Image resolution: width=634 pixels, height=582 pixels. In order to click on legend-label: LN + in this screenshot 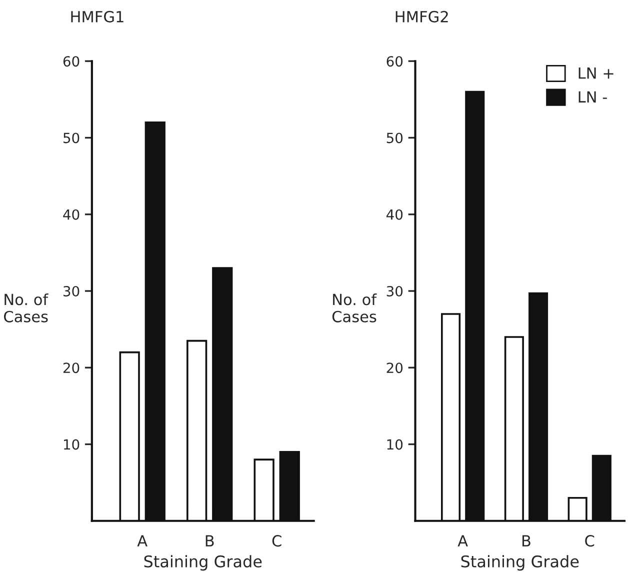, I will do `click(596, 73)`.